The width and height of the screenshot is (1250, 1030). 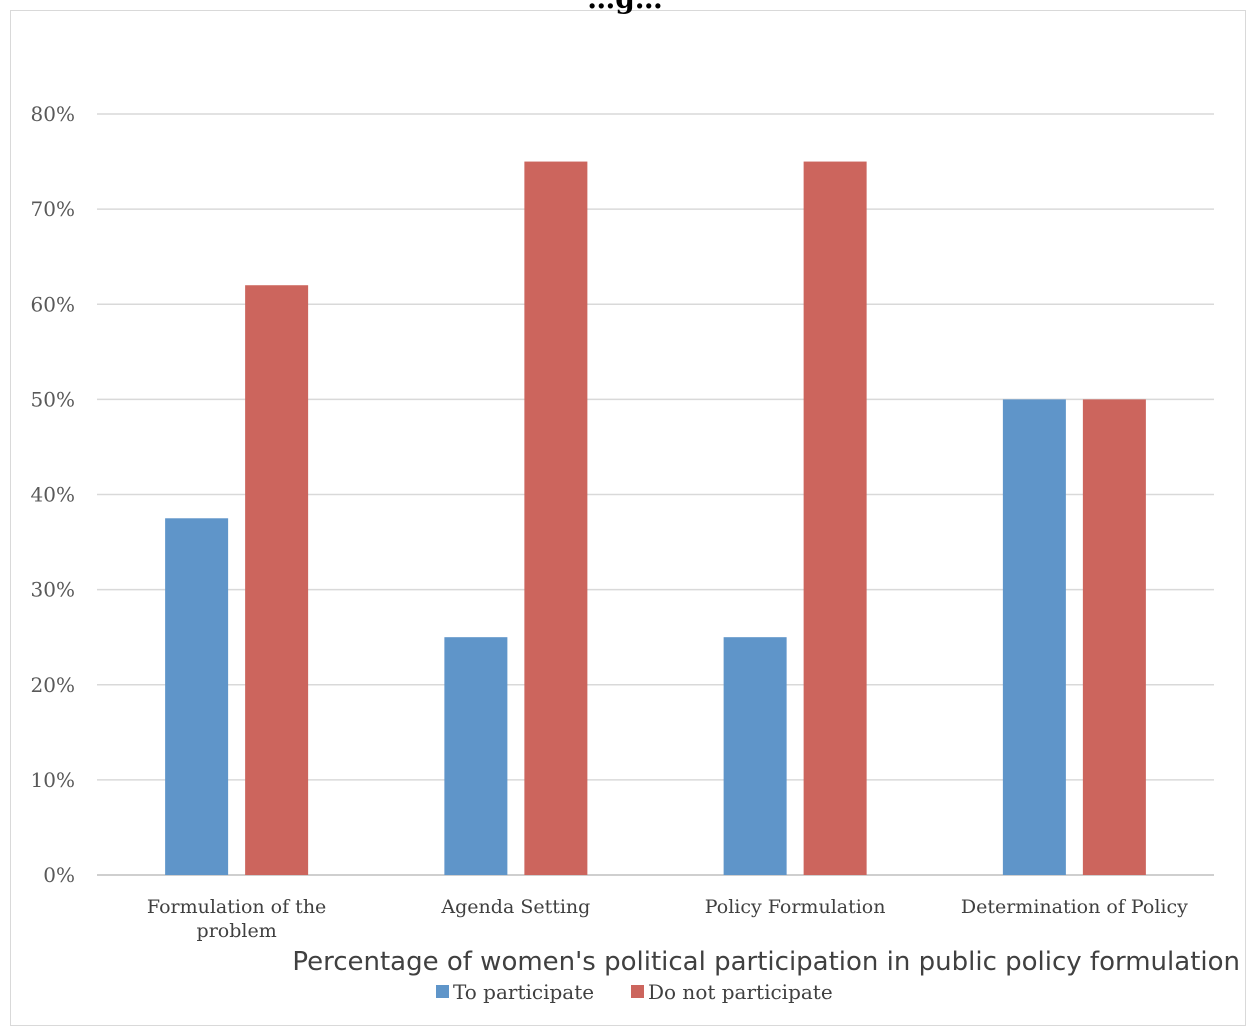 I want to click on y-tick-label: 30%, so click(x=53, y=590).